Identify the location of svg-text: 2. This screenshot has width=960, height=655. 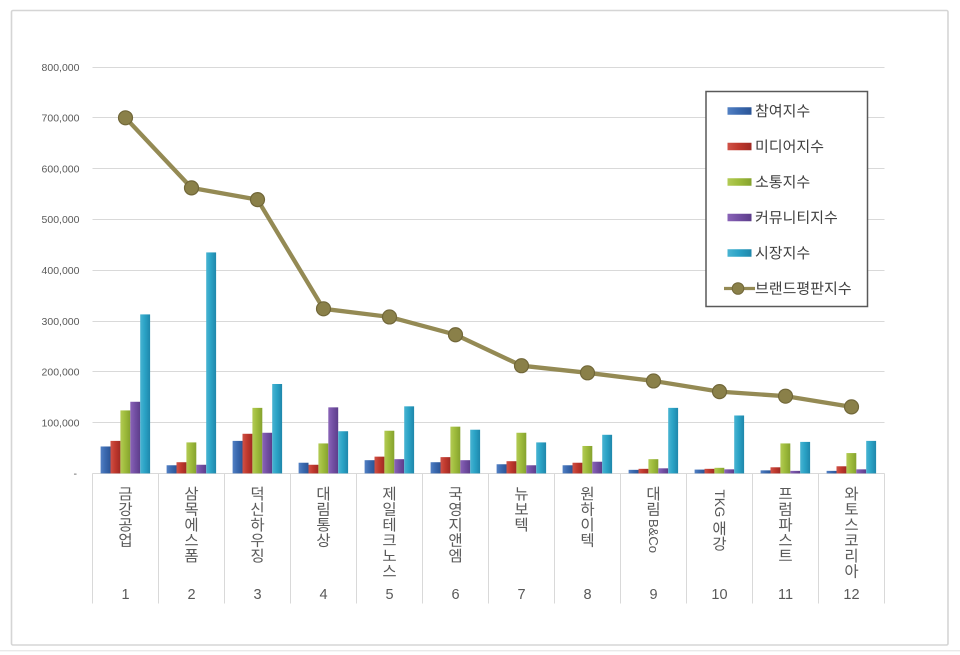
(191, 595).